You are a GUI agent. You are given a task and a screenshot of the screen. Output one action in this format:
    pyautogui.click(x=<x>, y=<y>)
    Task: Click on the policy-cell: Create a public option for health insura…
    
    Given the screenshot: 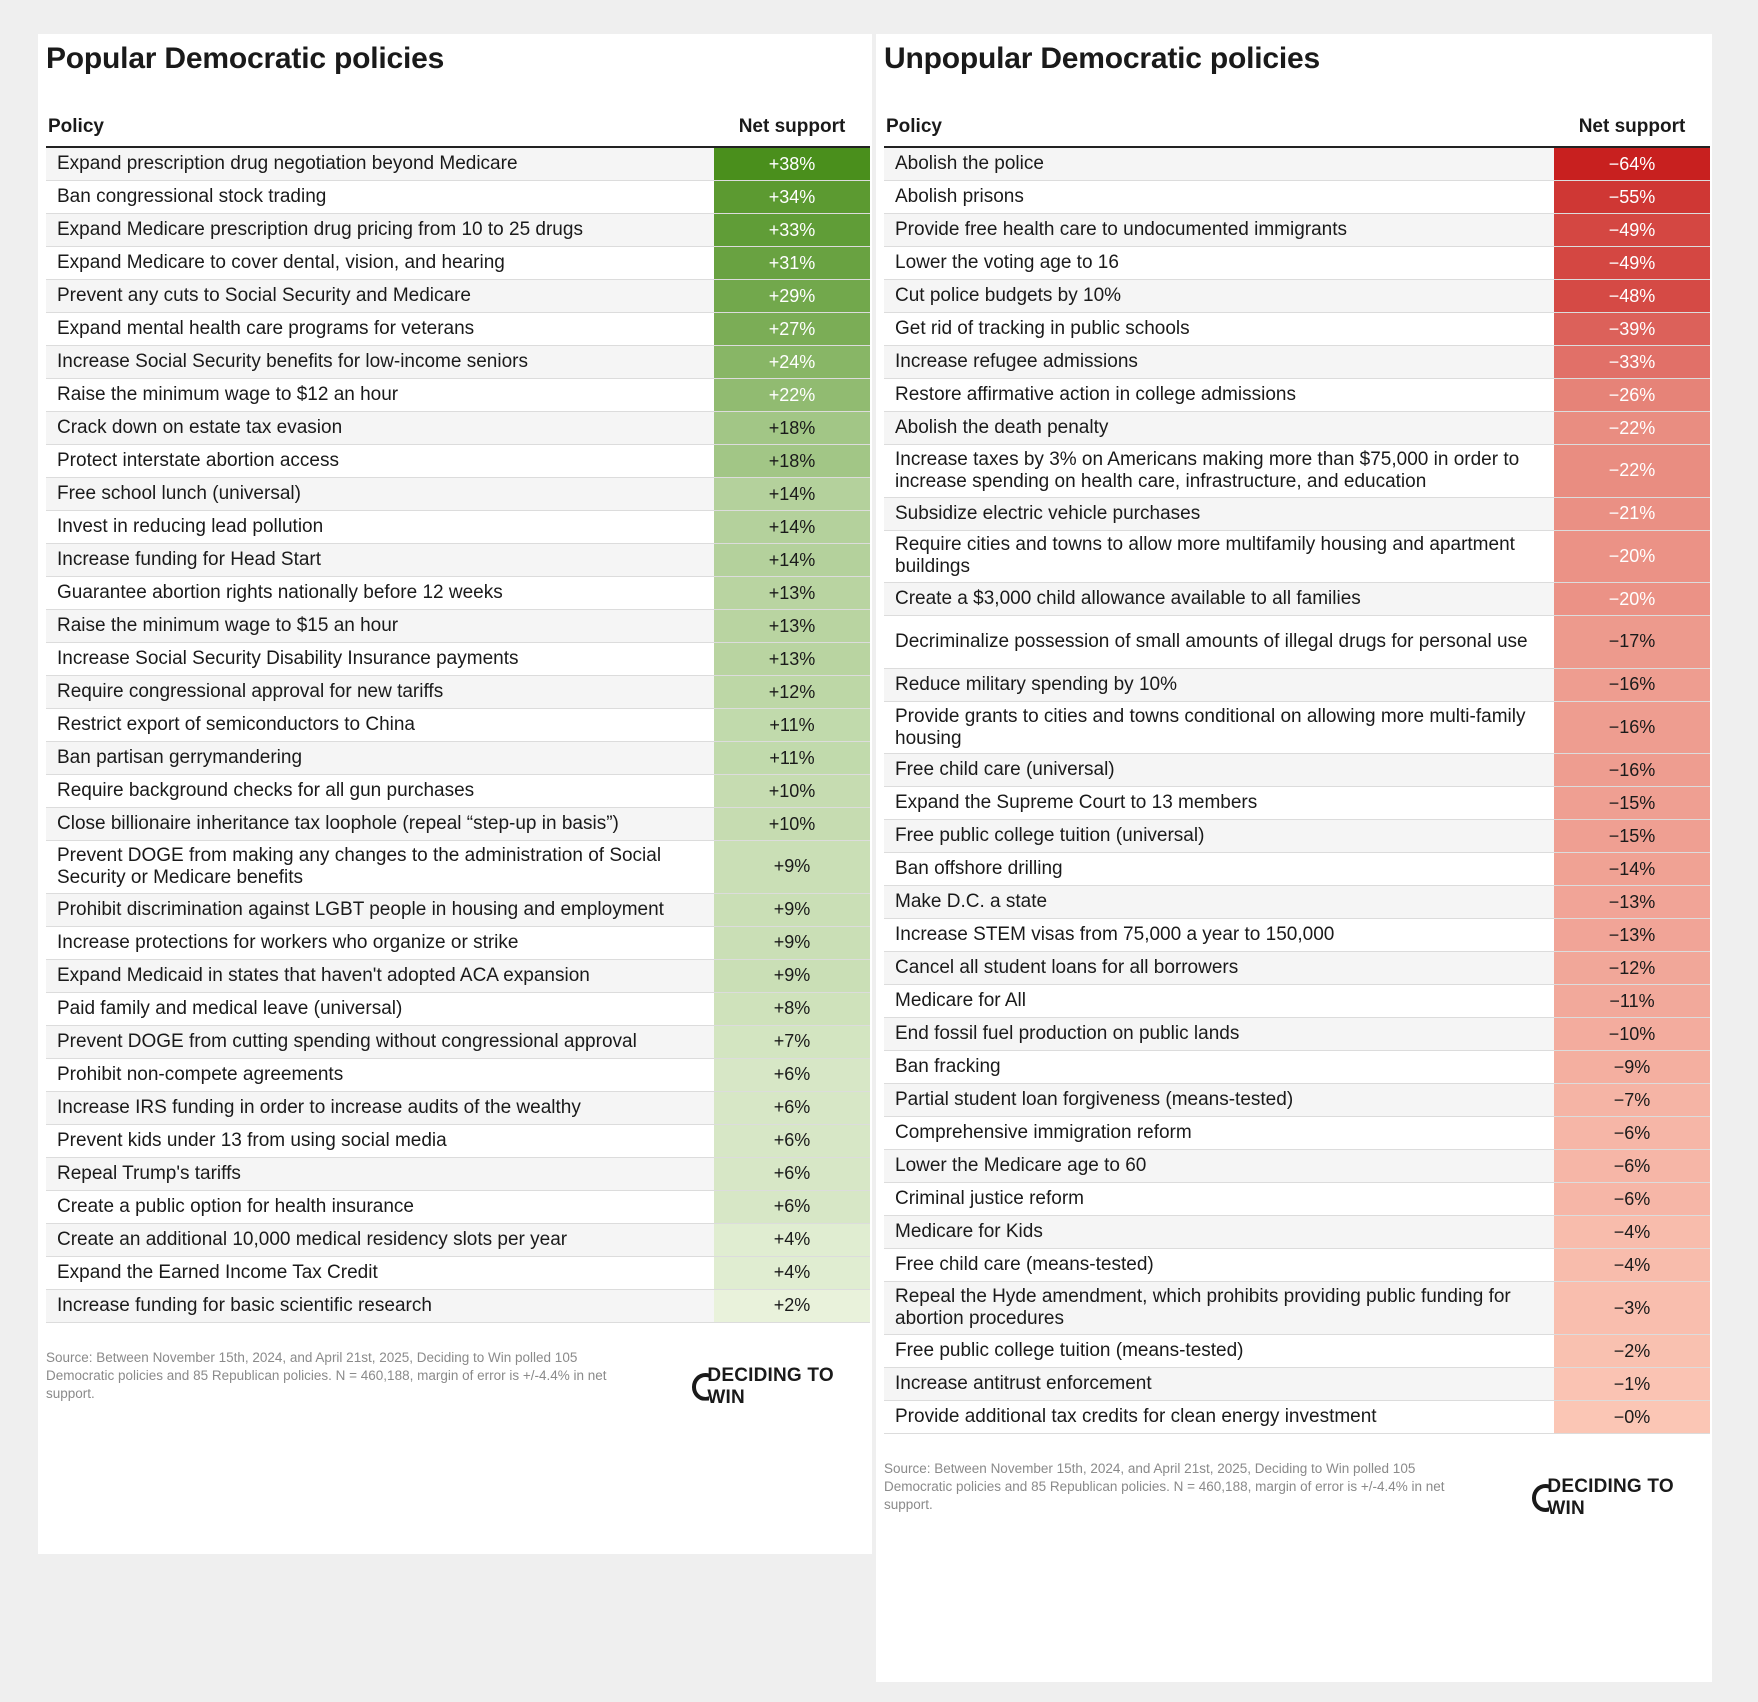 What is the action you would take?
    pyautogui.click(x=236, y=1206)
    